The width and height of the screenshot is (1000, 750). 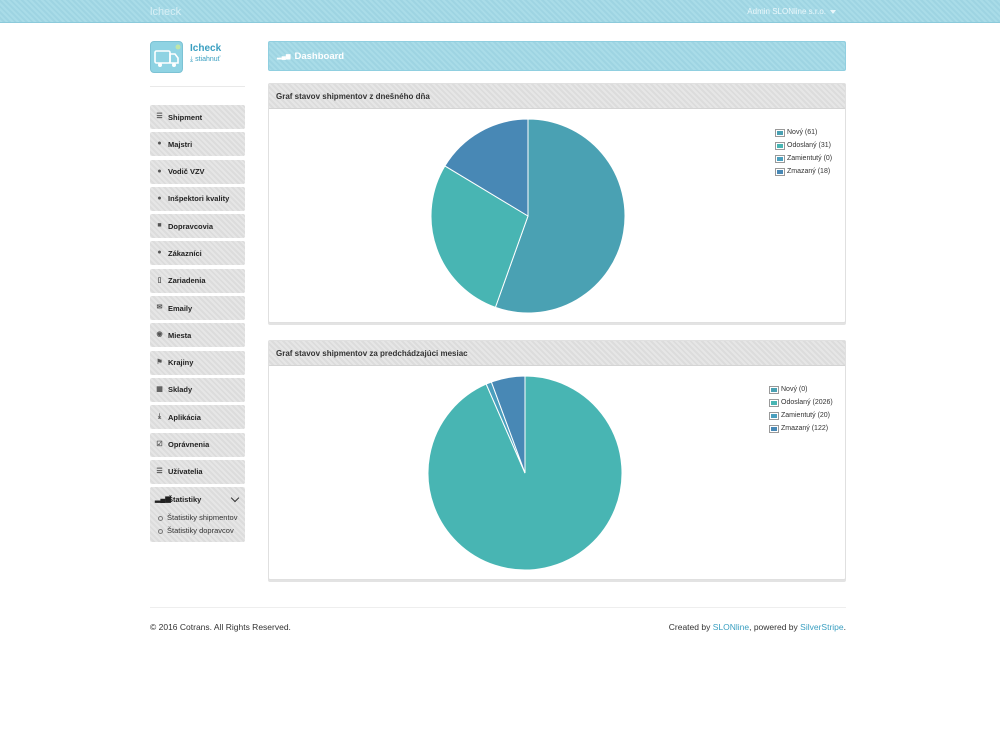 What do you see at coordinates (159, 280) in the screenshot?
I see `mobile-icon: ▯` at bounding box center [159, 280].